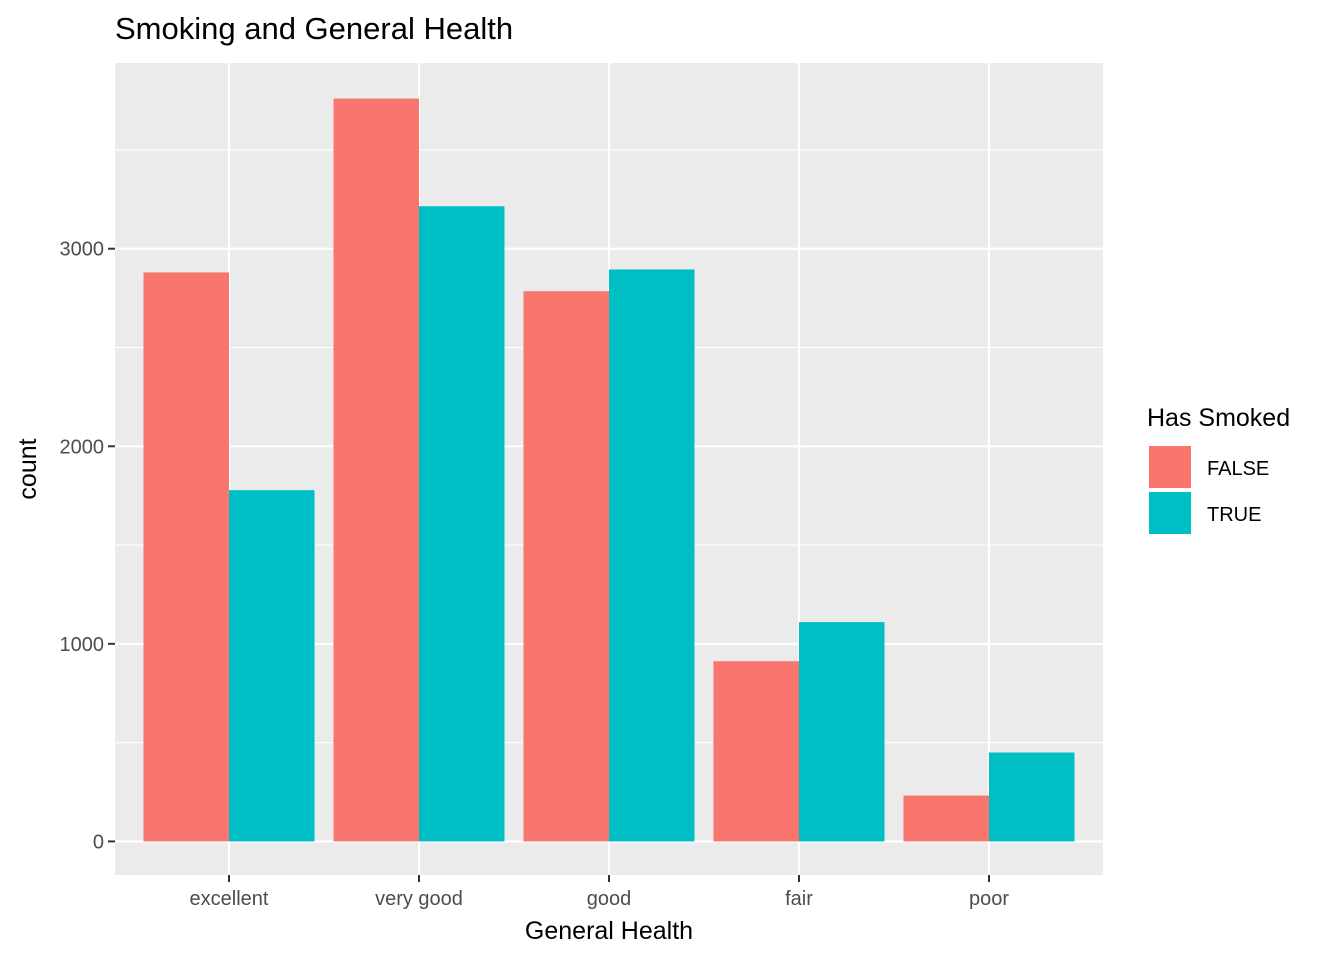  Describe the element at coordinates (1218, 418) in the screenshot. I see `legend-title: Has Smoked` at that location.